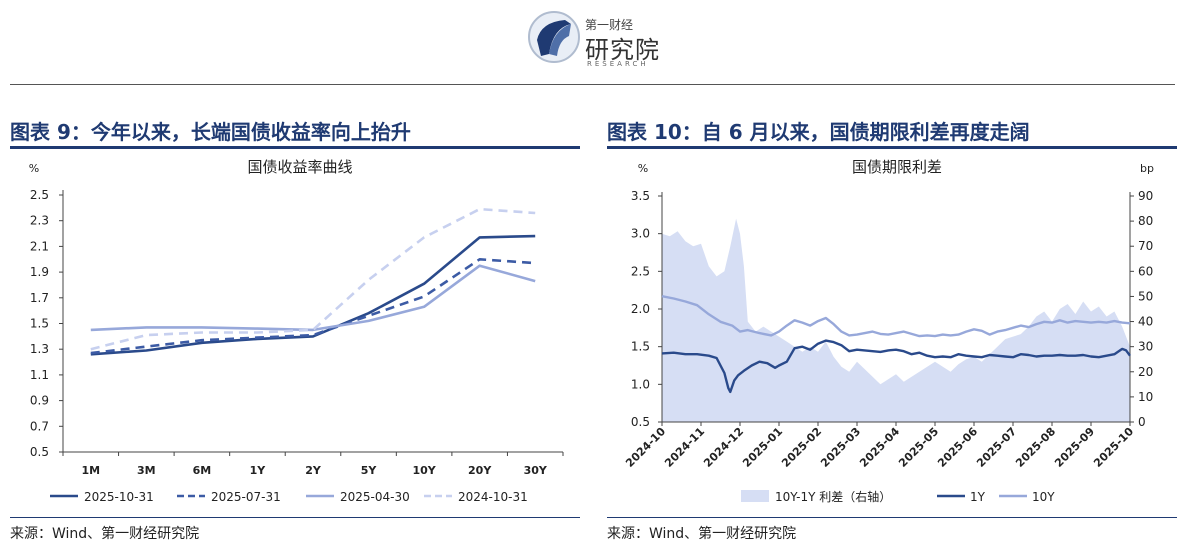  What do you see at coordinates (39, 426) in the screenshot?
I see `y-tick-label: 0.7` at bounding box center [39, 426].